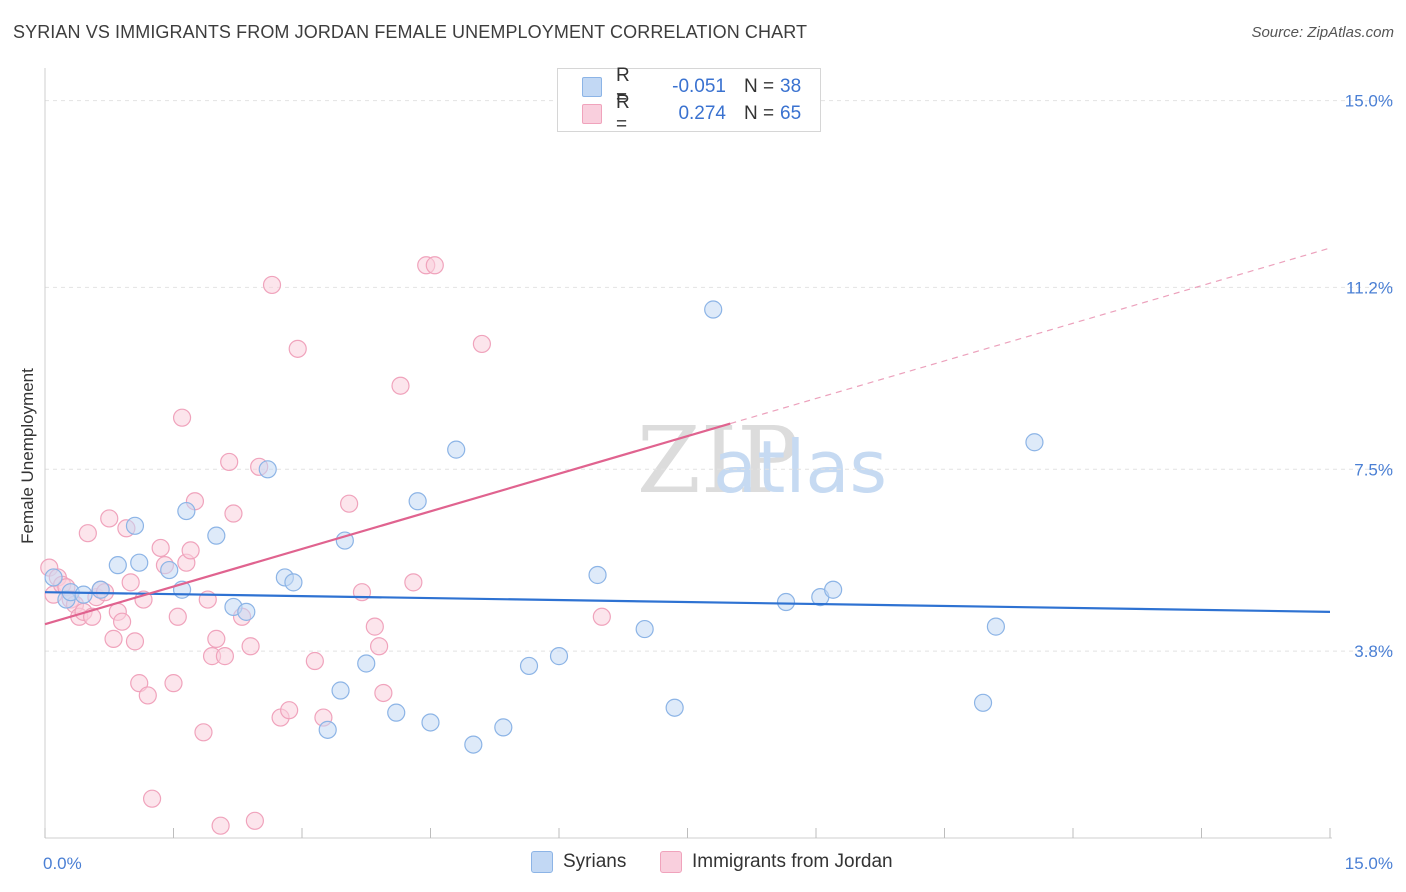 The image size is (1406, 892). I want to click on y-tick-label: 3.8%, so click(1373, 651).